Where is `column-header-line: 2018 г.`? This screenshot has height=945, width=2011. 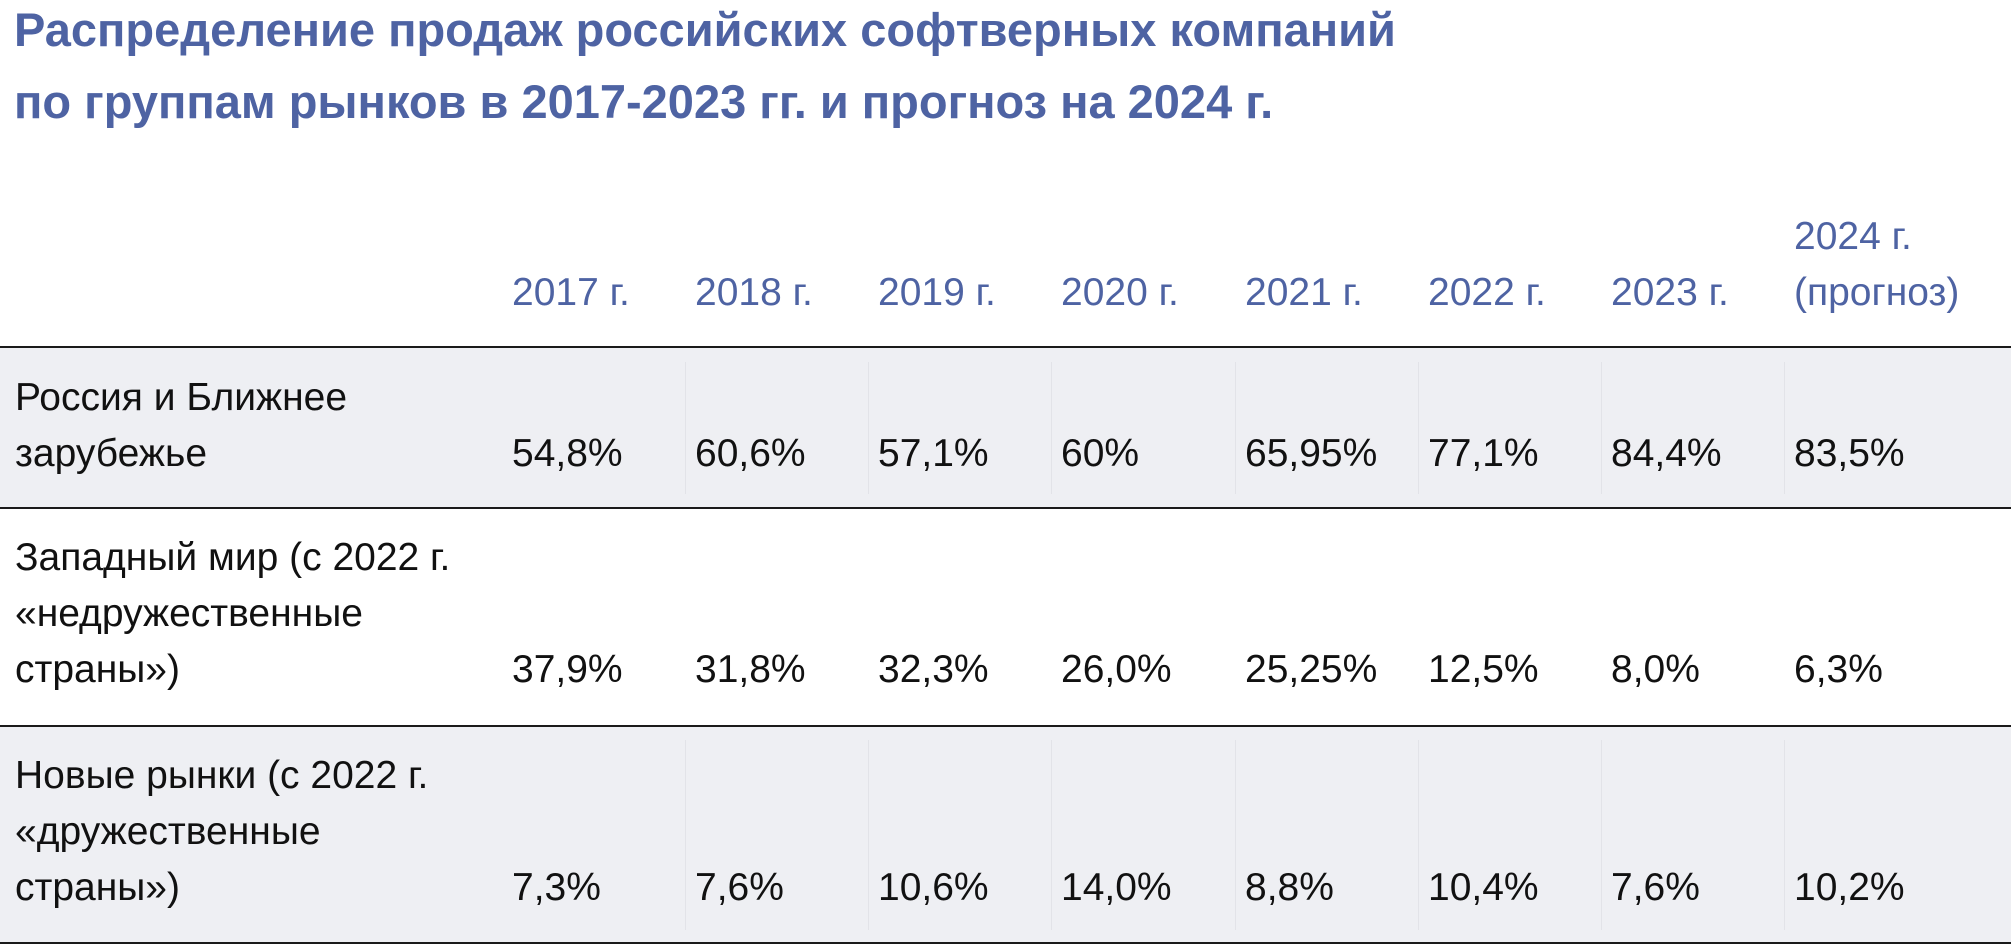 column-header-line: 2018 г. is located at coordinates (754, 292).